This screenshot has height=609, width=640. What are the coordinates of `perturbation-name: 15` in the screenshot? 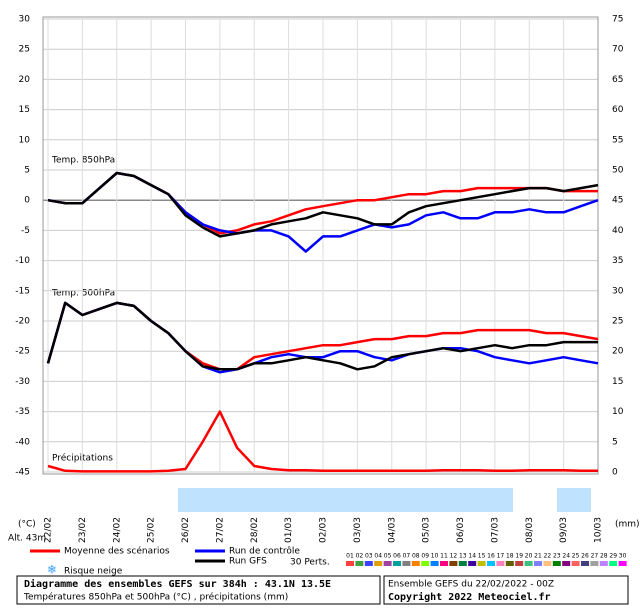 It's located at (482, 556).